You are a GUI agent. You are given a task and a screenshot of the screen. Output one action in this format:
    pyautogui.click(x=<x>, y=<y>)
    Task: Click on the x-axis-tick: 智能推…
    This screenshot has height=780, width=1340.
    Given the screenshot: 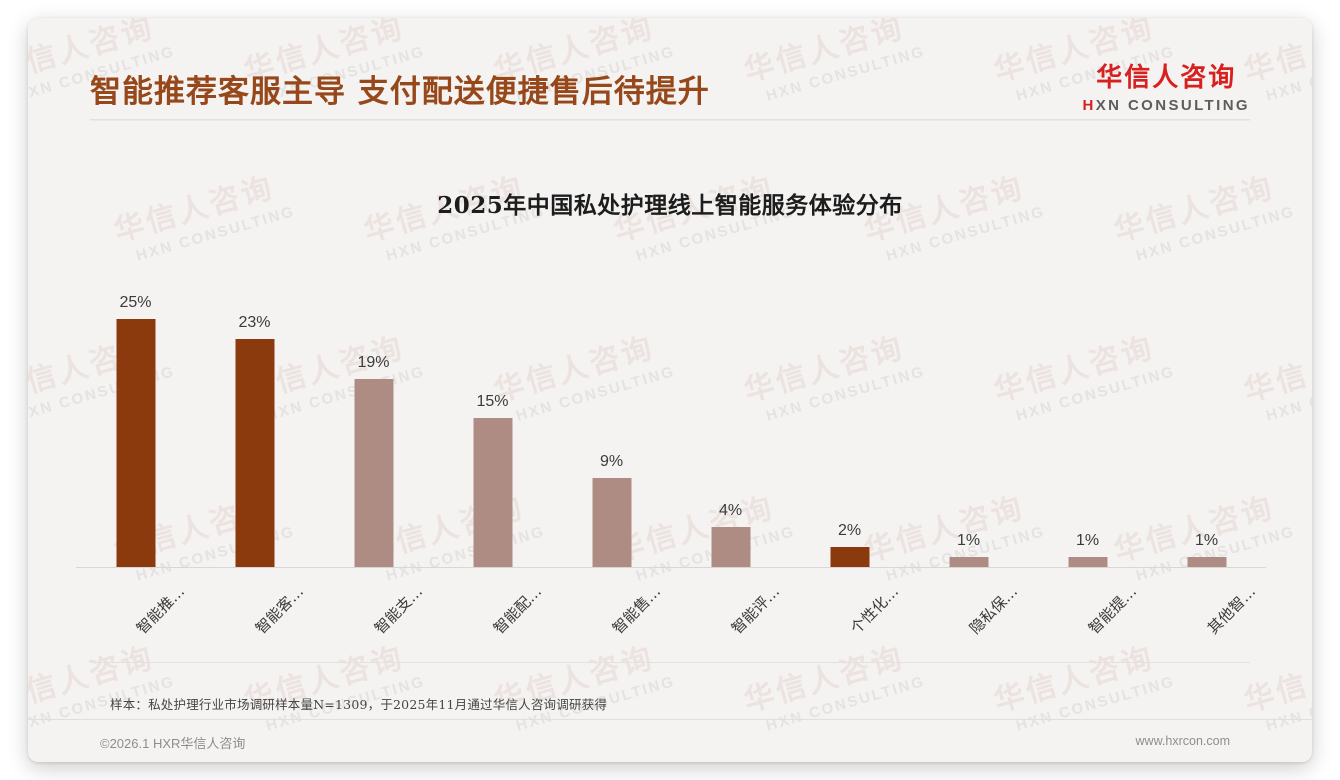 What is the action you would take?
    pyautogui.click(x=135, y=618)
    